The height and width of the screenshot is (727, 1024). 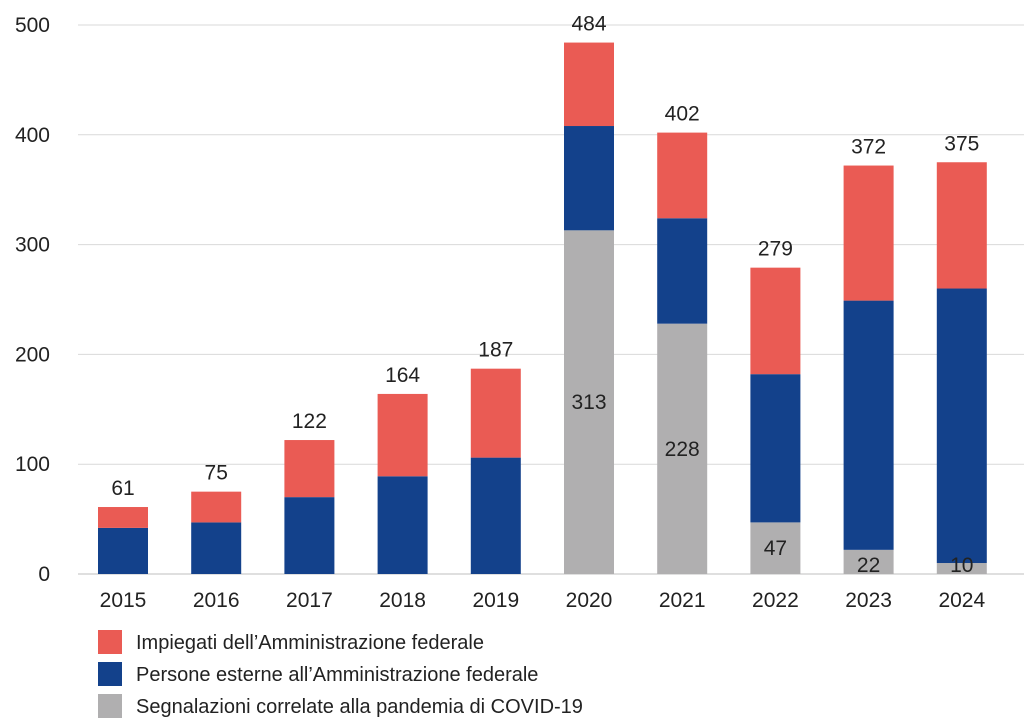 I want to click on segment-value-label: 22, so click(x=868, y=565).